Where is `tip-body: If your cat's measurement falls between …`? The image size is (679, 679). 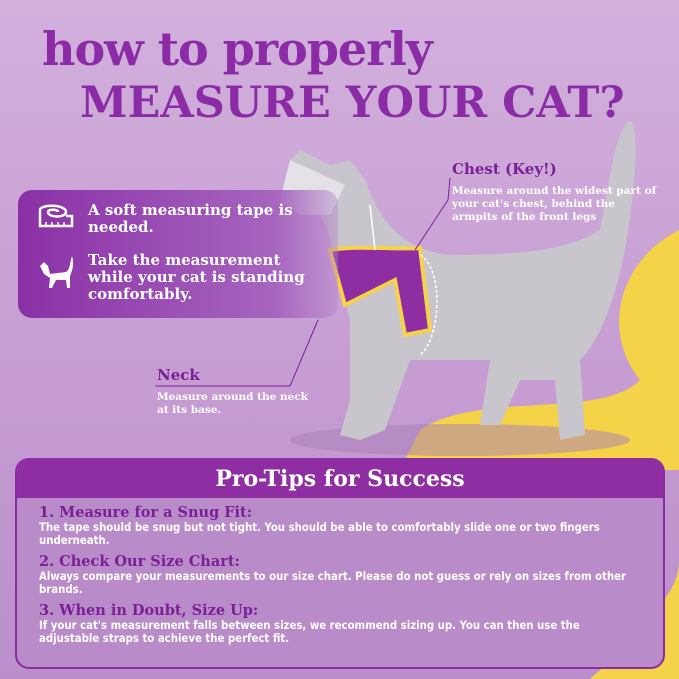
tip-body: If your cat's measurement falls between … is located at coordinates (309, 632).